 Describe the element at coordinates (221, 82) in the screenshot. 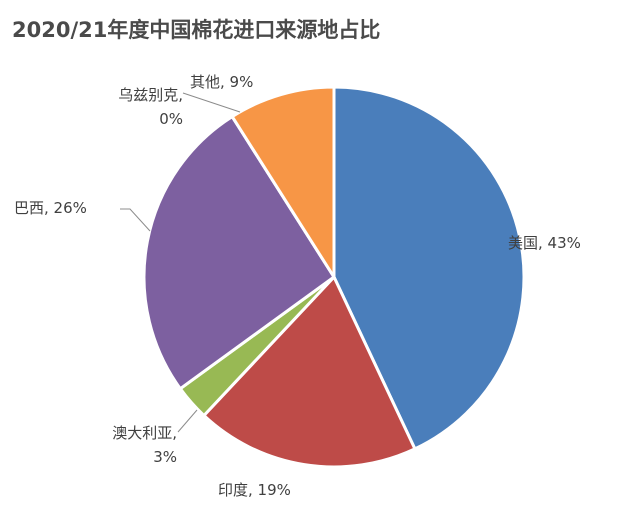

I see `slice-label-5: 其他, 9%` at that location.